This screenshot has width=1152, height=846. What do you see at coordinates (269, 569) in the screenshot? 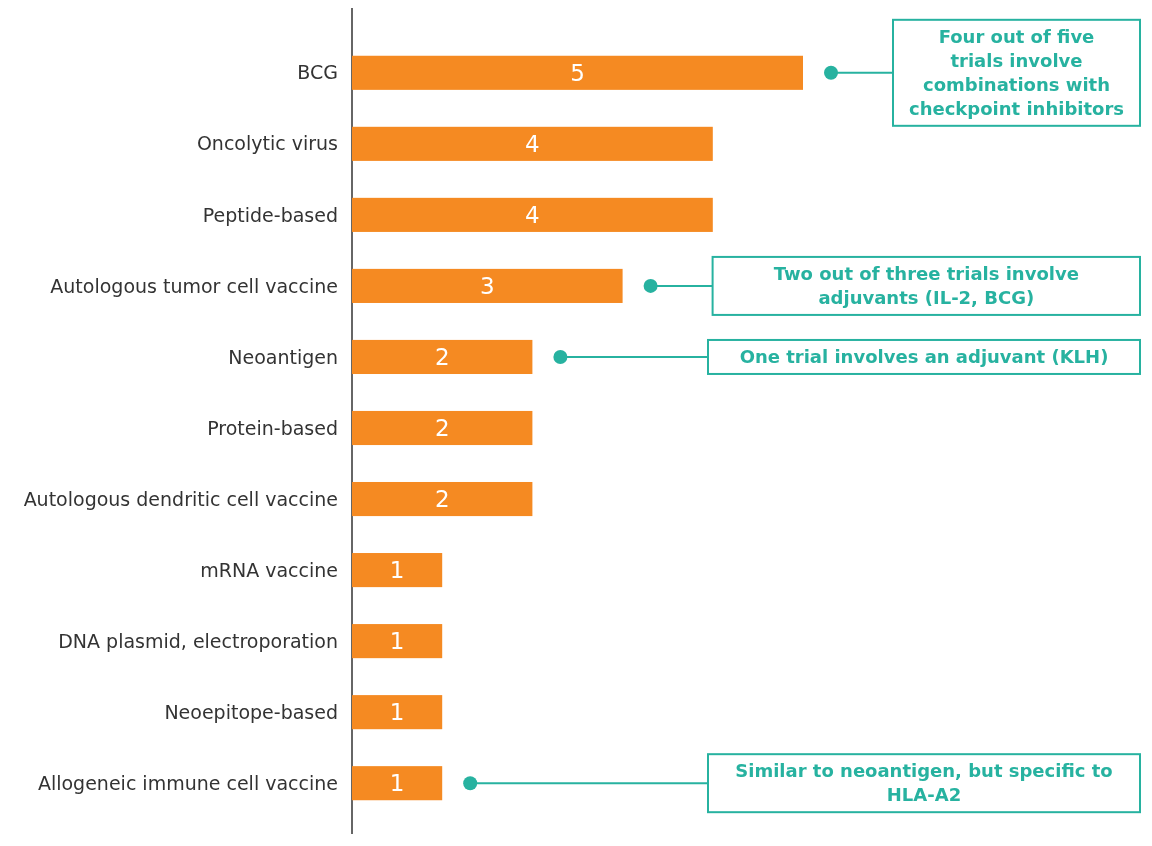
I see `y-tick-label: mRNA vaccine` at bounding box center [269, 569].